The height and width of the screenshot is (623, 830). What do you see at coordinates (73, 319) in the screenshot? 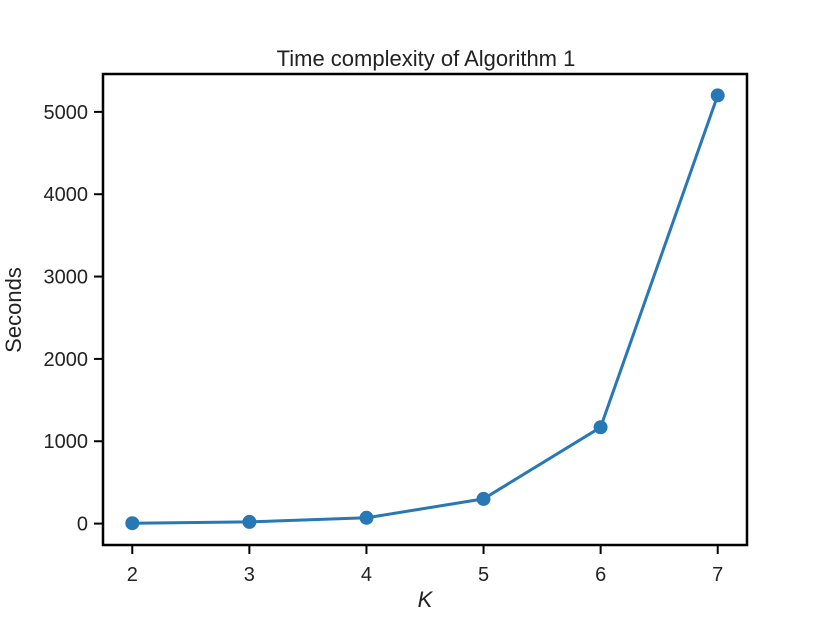
I see `y-axis: 0 1000 2000 3000 4000 5000` at bounding box center [73, 319].